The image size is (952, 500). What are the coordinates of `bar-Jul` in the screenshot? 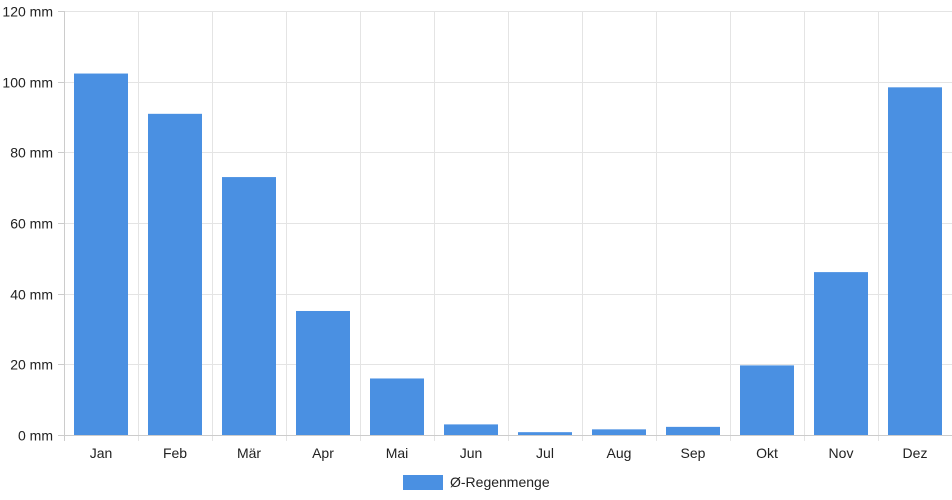 It's located at (545, 433).